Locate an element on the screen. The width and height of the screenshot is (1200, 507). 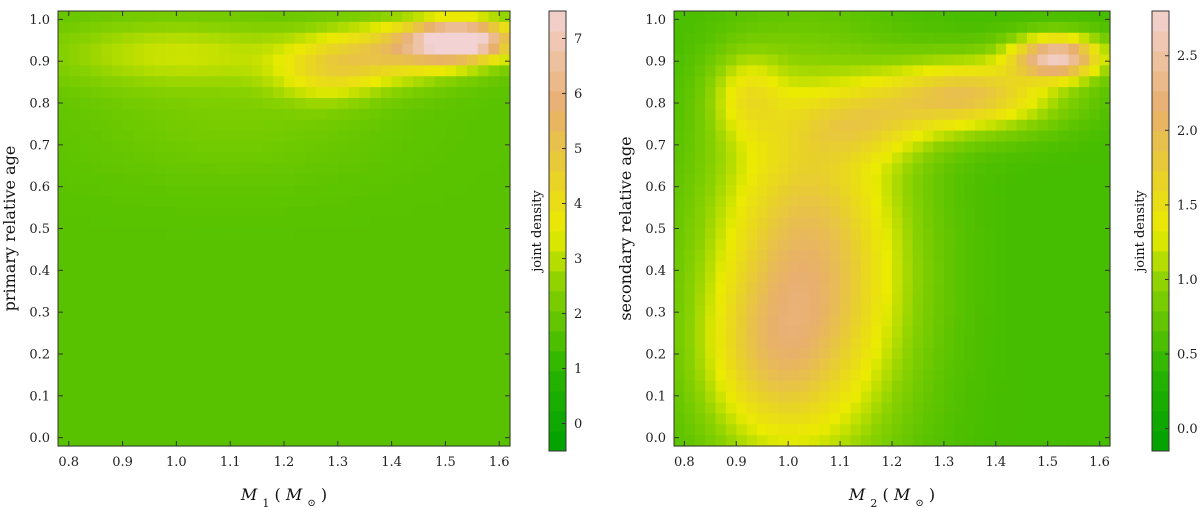
y-tick-label: 0.7 is located at coordinates (655, 145).